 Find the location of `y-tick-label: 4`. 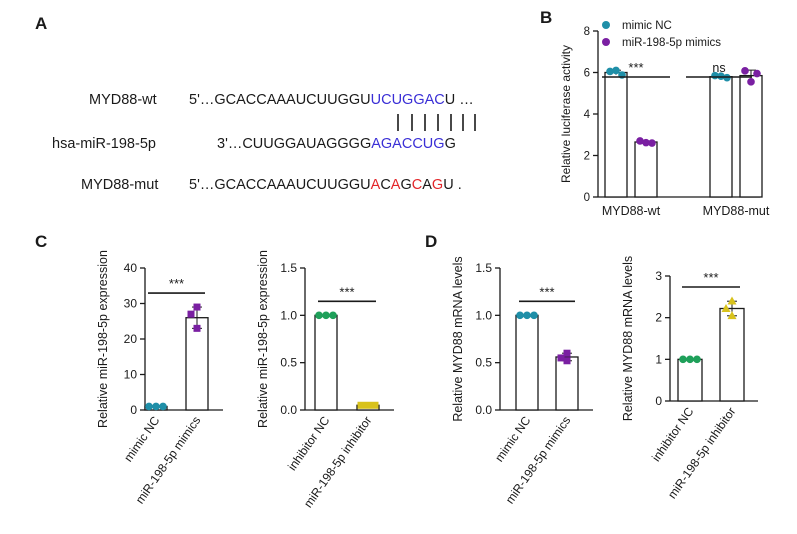

y-tick-label: 4 is located at coordinates (587, 115).